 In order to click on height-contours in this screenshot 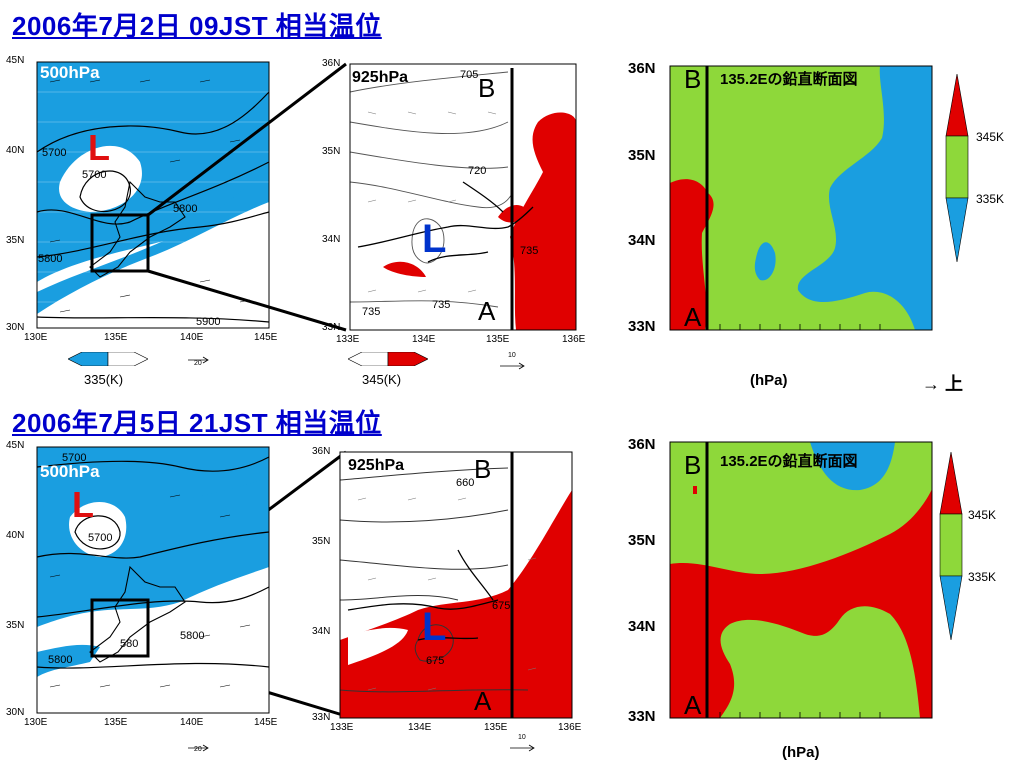, I will do `click(153, 207)`.